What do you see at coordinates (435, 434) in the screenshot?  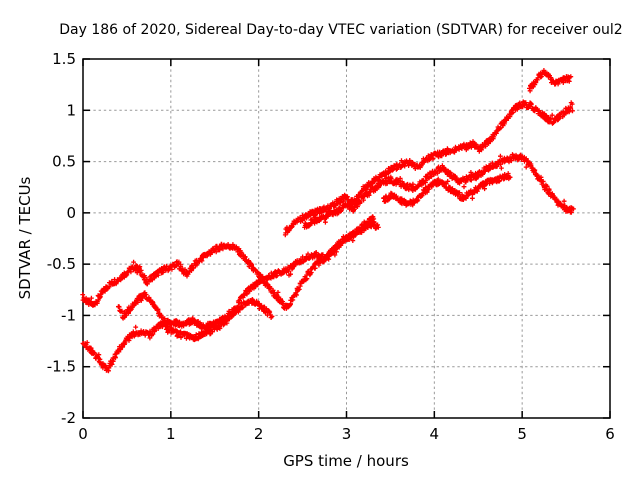 I see `x-tick-label: 4` at bounding box center [435, 434].